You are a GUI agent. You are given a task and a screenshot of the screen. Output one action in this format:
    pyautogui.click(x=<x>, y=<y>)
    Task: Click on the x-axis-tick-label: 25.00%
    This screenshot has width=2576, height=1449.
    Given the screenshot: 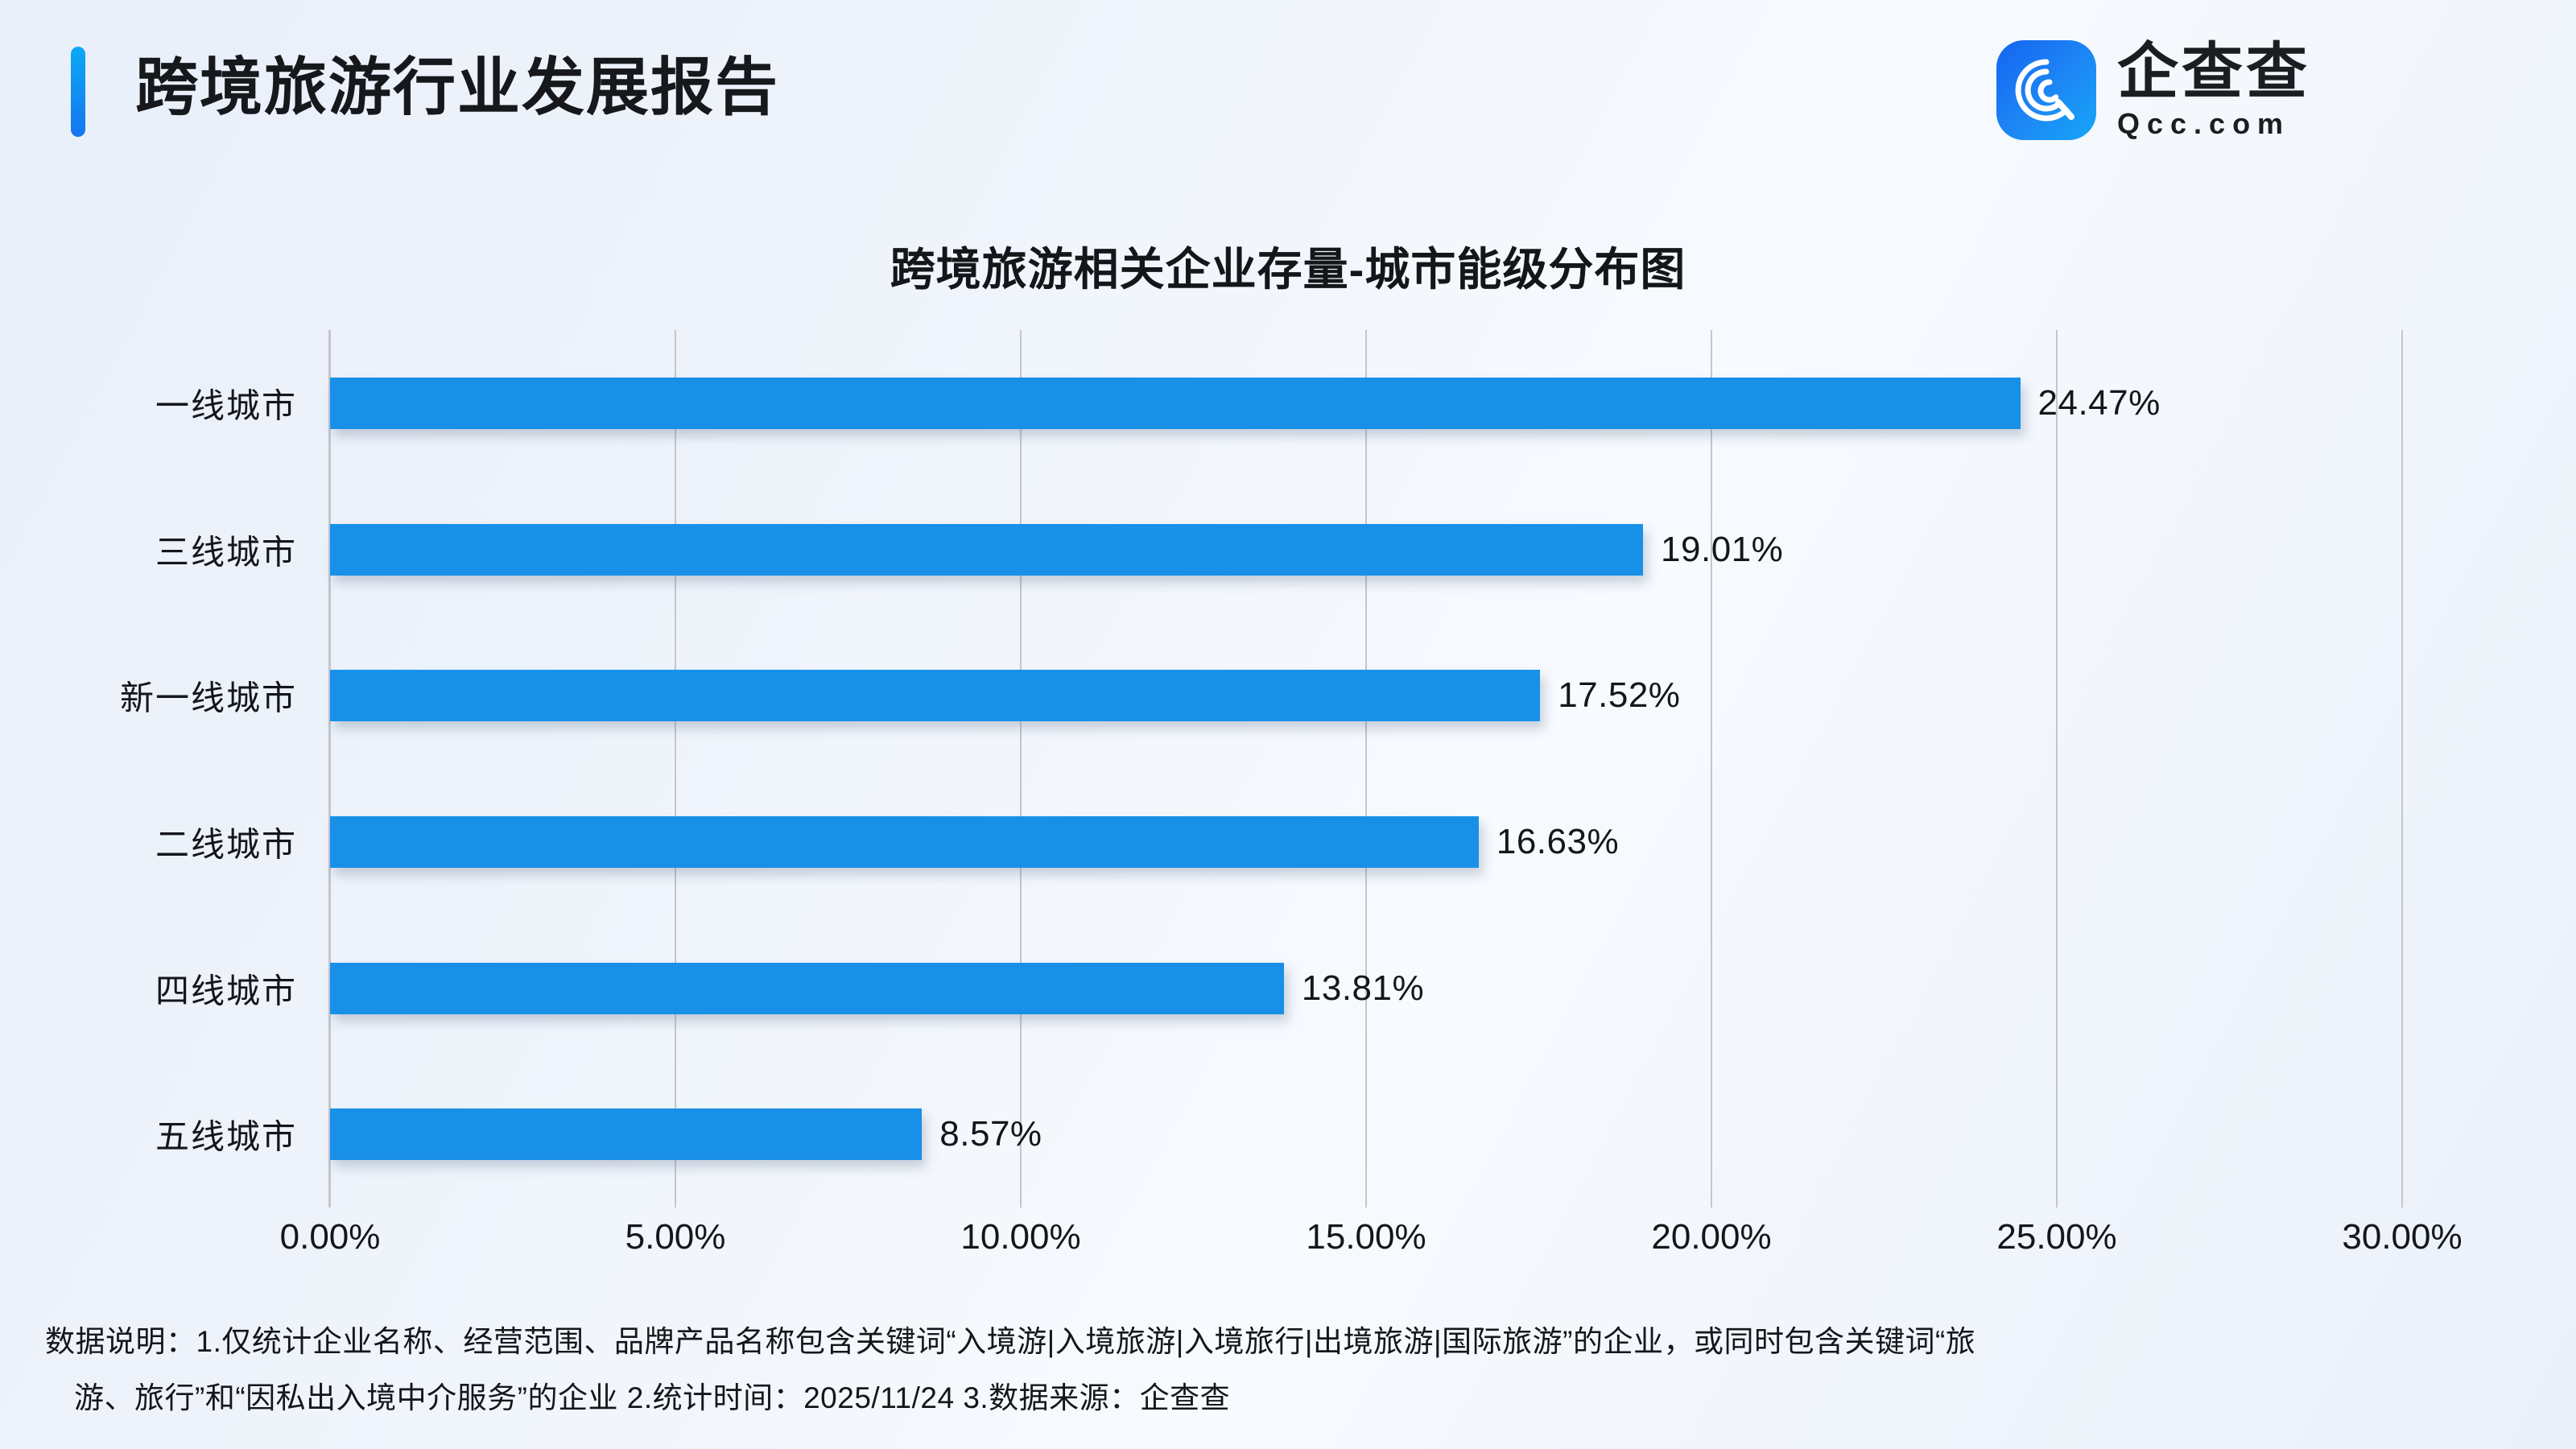 What is the action you would take?
    pyautogui.click(x=2056, y=1237)
    